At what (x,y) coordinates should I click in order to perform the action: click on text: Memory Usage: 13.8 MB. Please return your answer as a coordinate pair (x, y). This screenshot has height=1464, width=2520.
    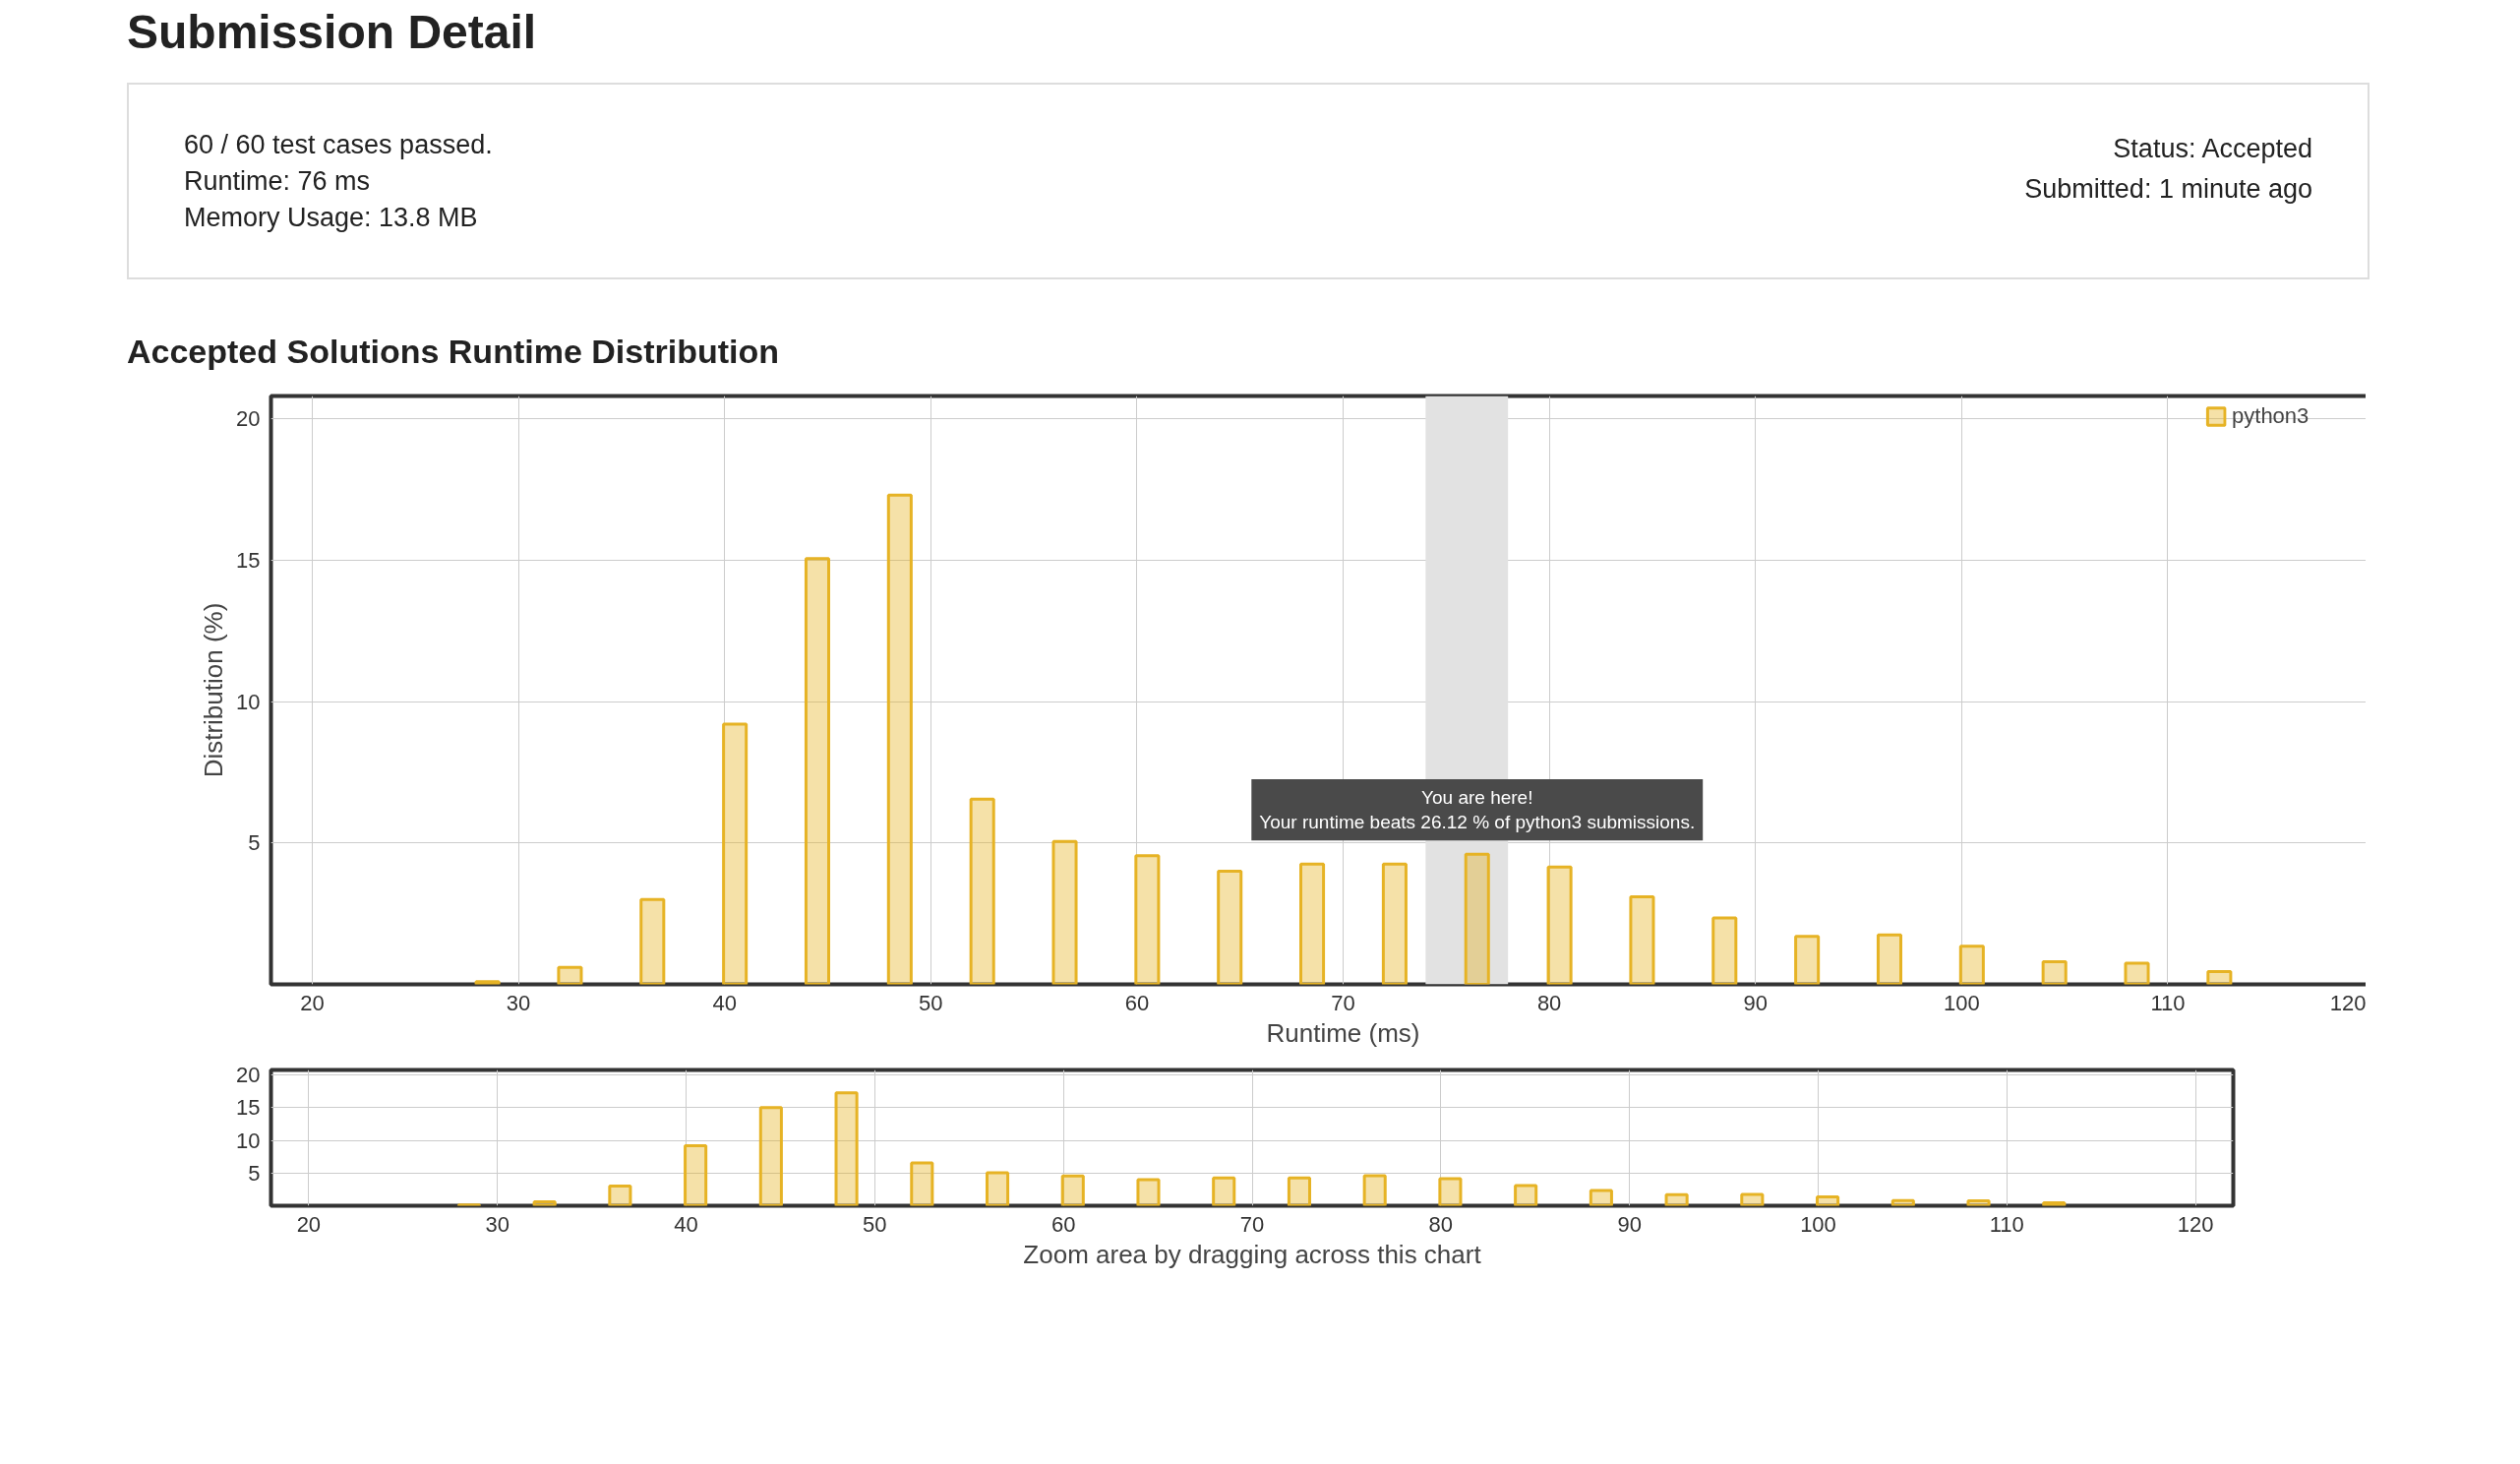
    Looking at the image, I should click on (331, 218).